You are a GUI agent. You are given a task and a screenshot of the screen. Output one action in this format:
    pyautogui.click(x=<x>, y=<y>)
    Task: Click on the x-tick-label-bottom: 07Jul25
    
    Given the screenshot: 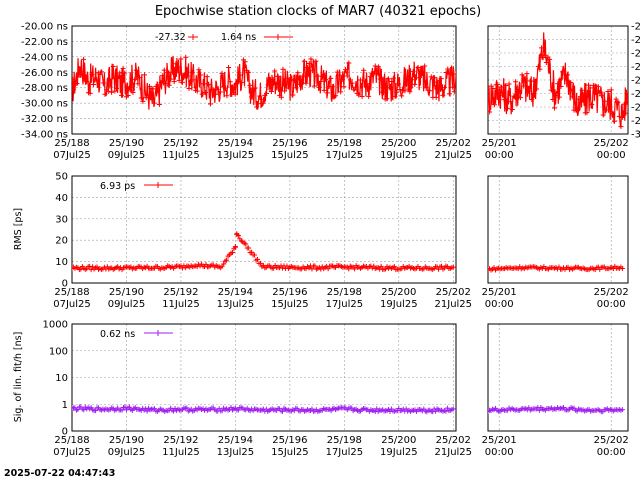 What is the action you would take?
    pyautogui.click(x=72, y=155)
    